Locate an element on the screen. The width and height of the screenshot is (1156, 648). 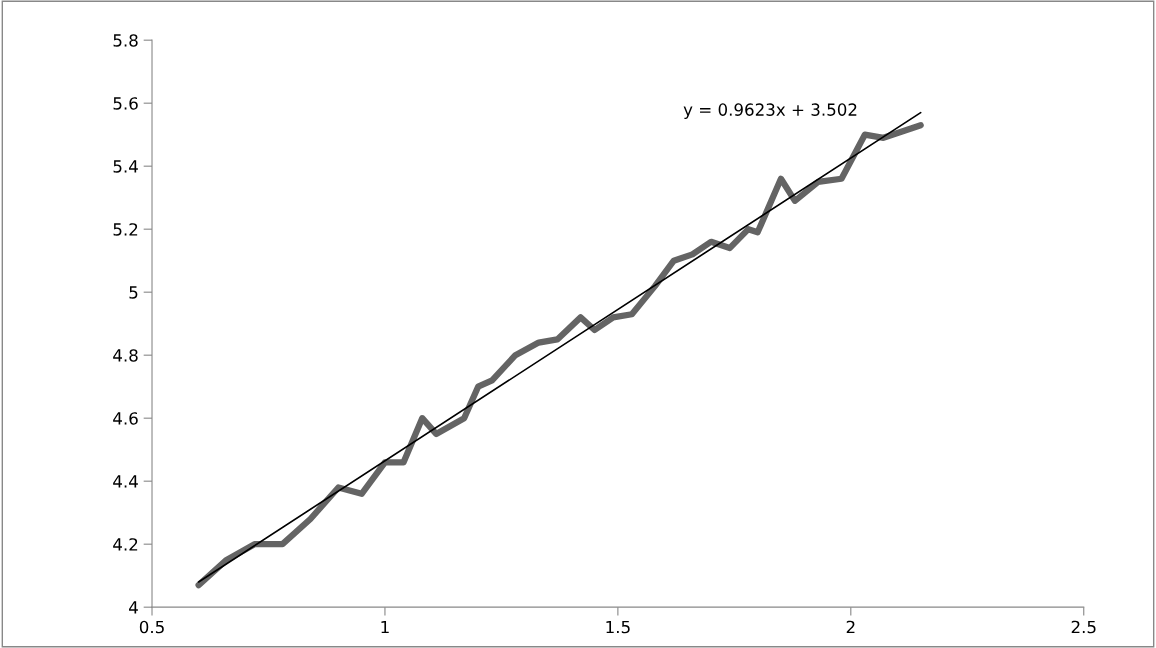
y-tick-label: 4 is located at coordinates (133, 607).